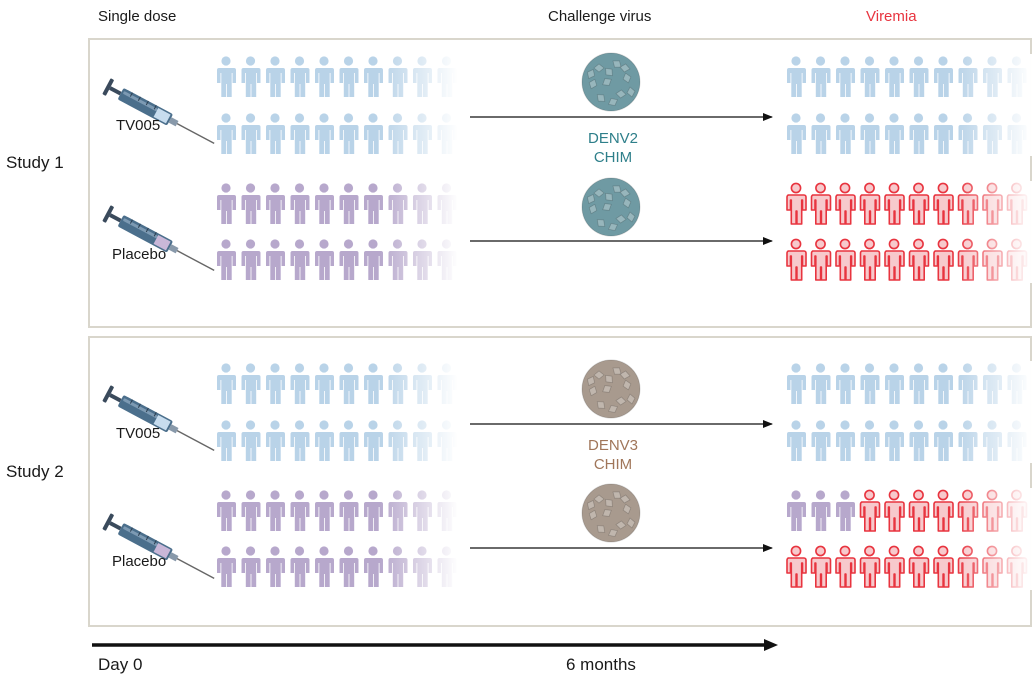 The height and width of the screenshot is (680, 1034). I want to click on header-single-dose: Single dose, so click(137, 16).